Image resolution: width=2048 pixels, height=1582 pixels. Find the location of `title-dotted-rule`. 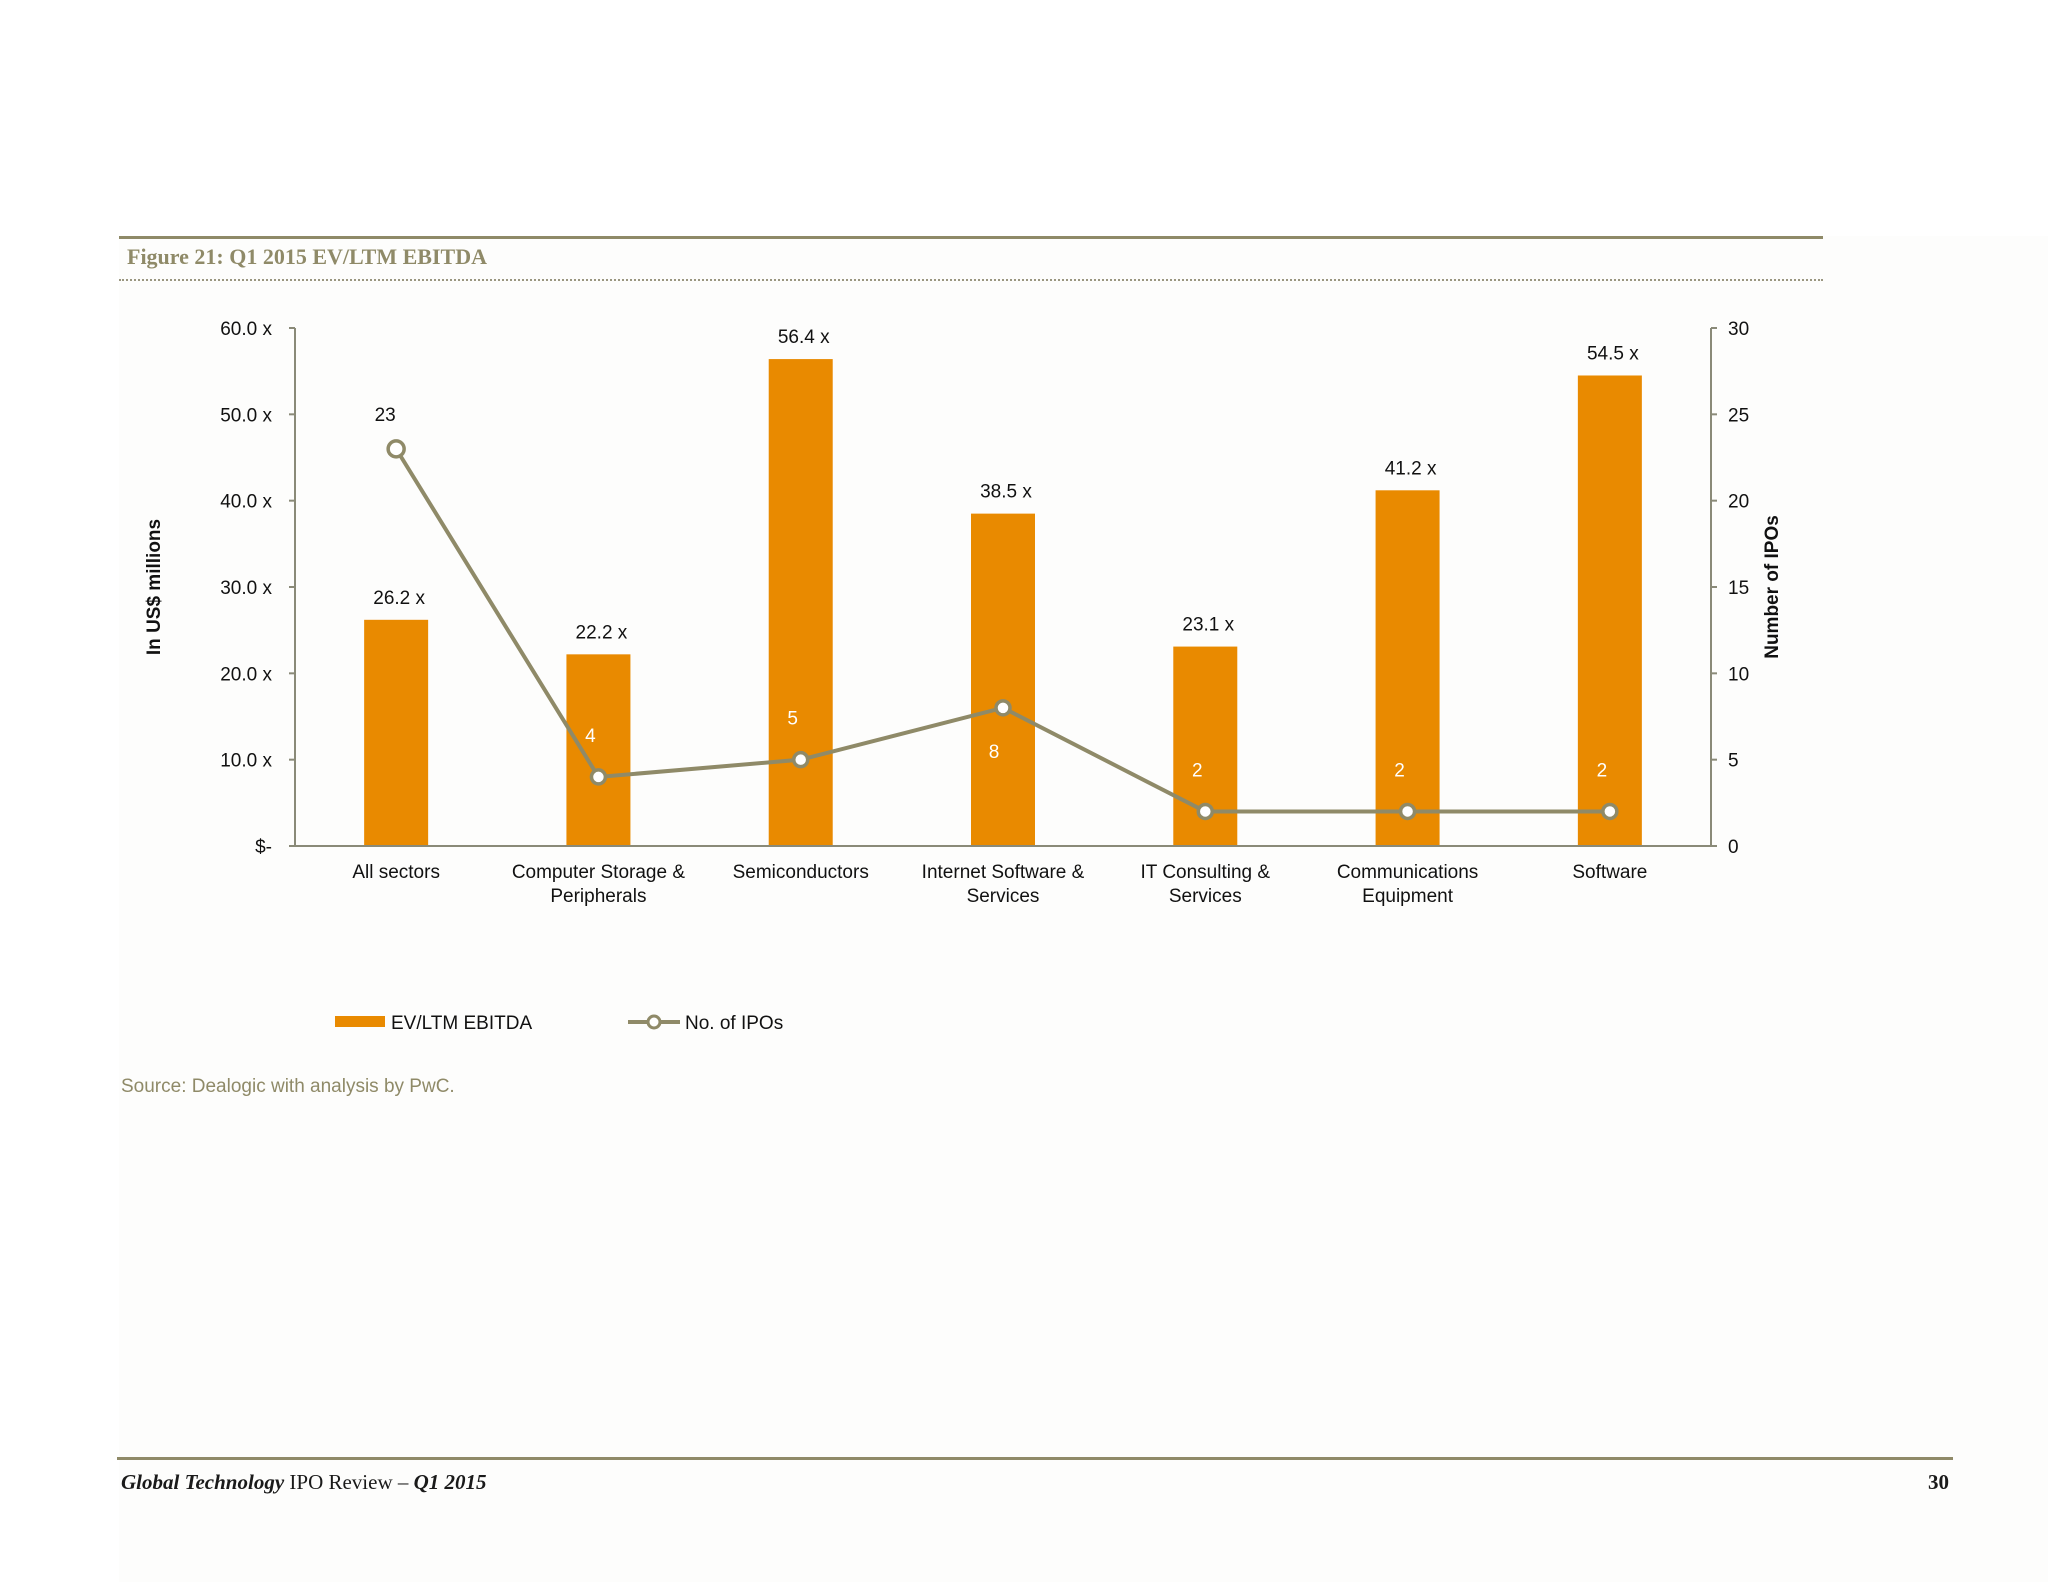

title-dotted-rule is located at coordinates (971, 280).